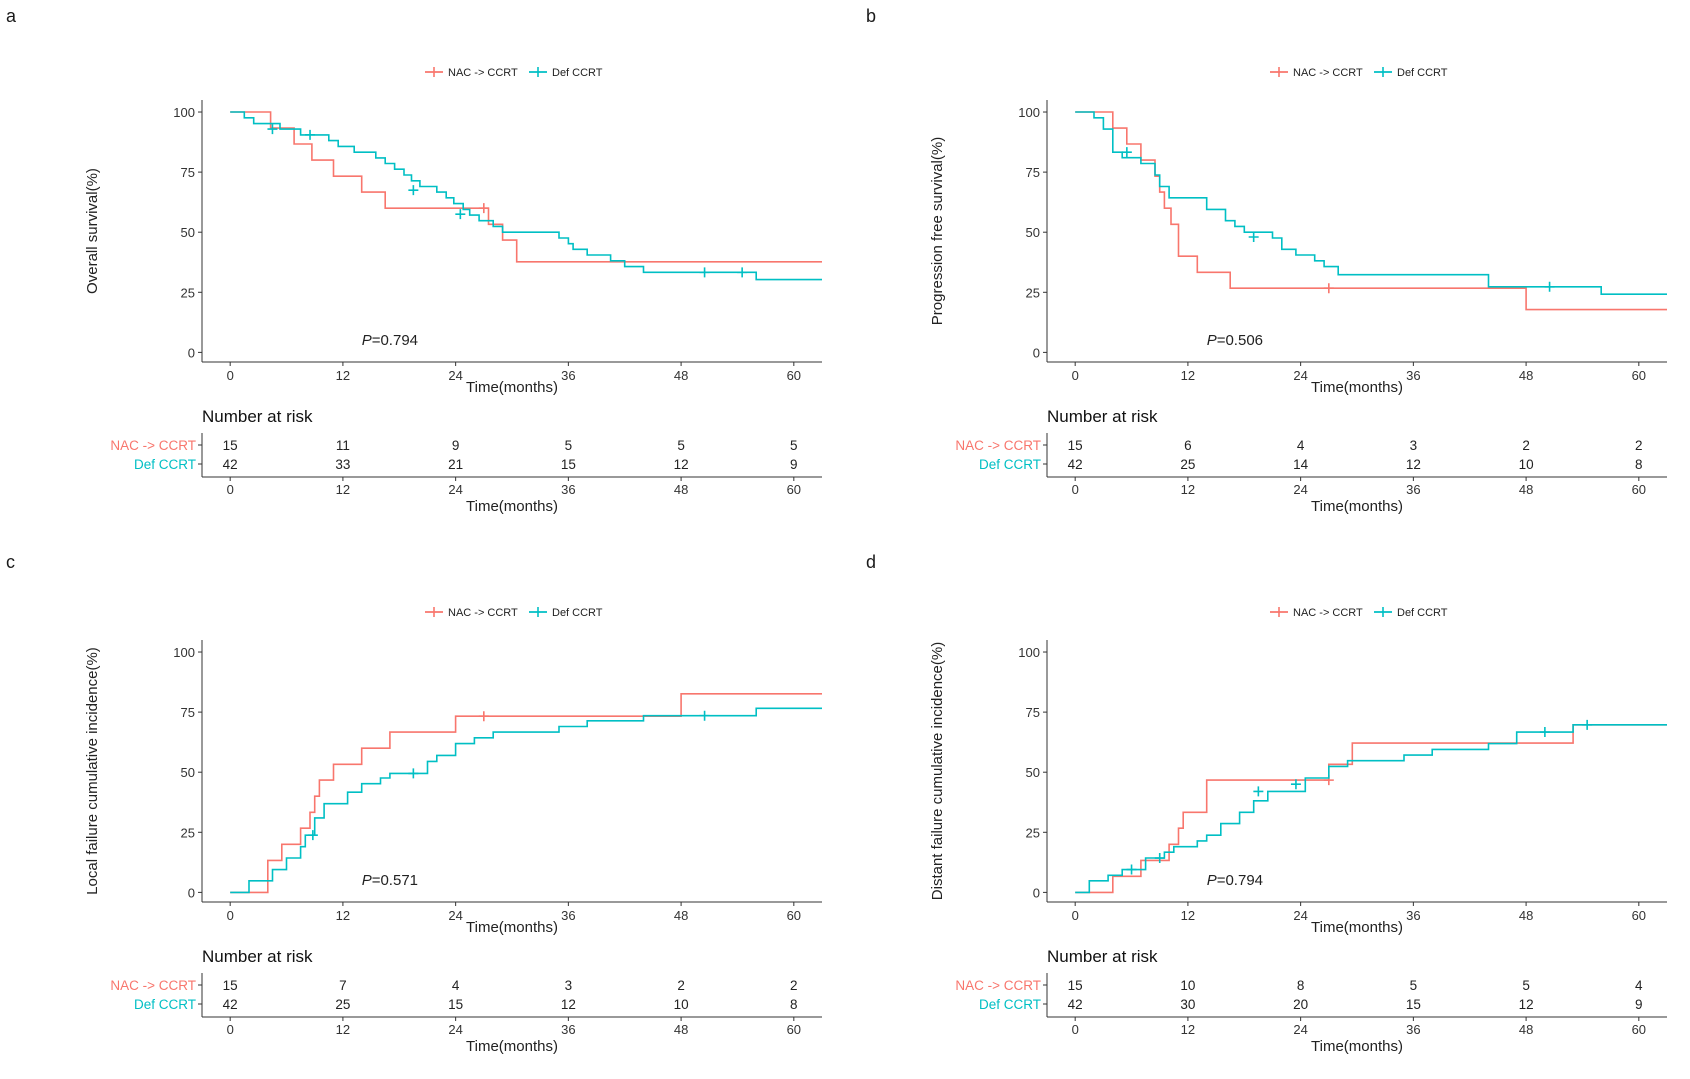 This screenshot has width=1690, height=1079. I want to click on p-value-label: P=0.506, so click(1235, 340).